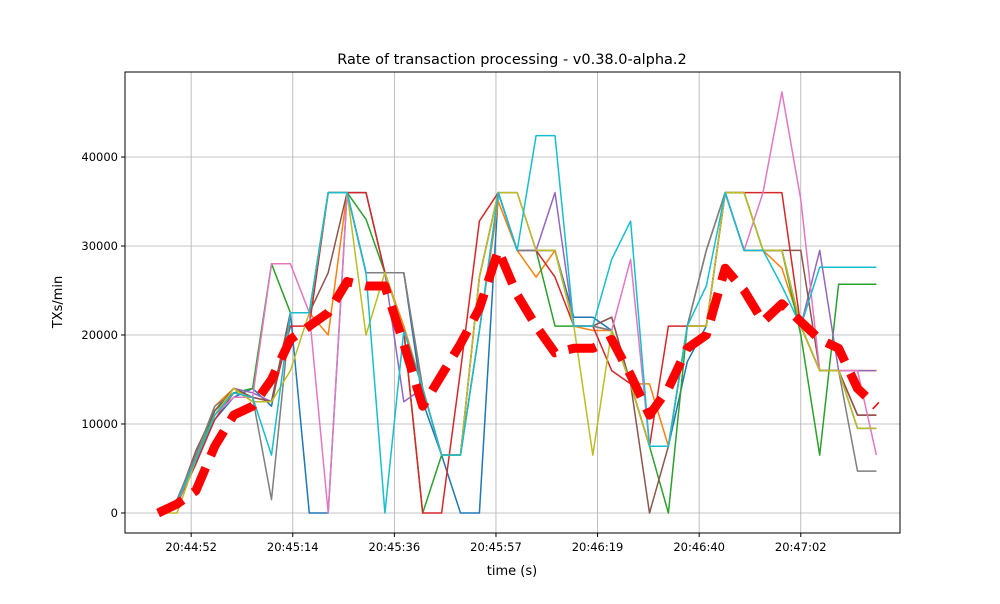 This screenshot has height=604, width=1000. Describe the element at coordinates (99, 424) in the screenshot. I see `y-tick-label: 10000` at that location.